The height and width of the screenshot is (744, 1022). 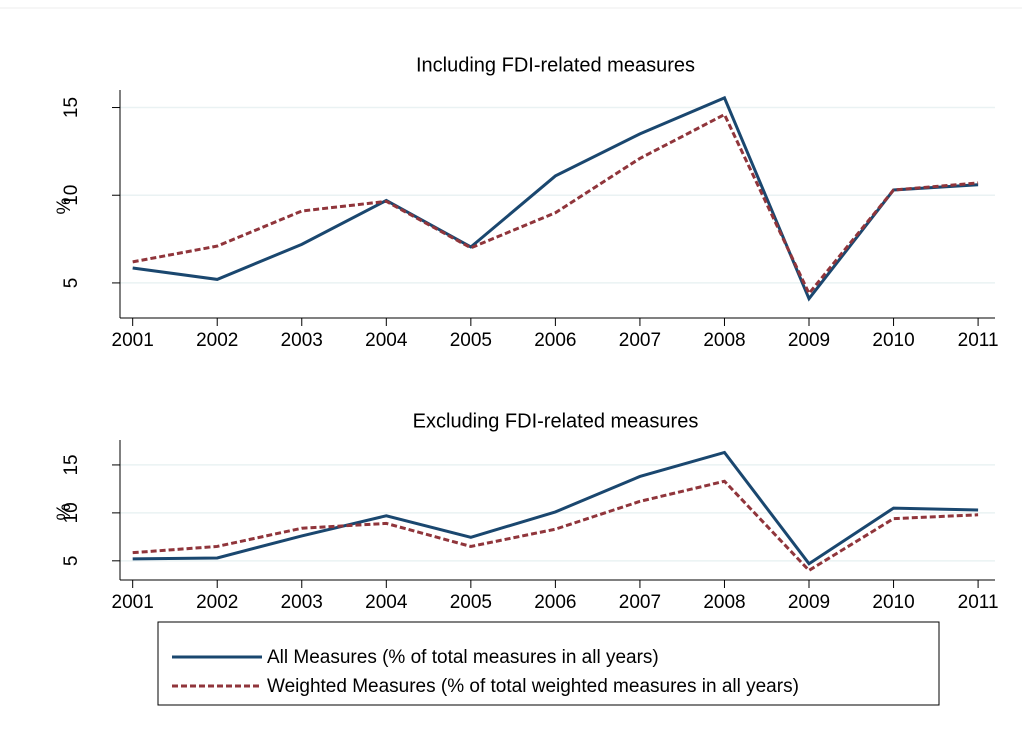 What do you see at coordinates (555, 65) in the screenshot?
I see `chart-title: Including FDI-related measures` at bounding box center [555, 65].